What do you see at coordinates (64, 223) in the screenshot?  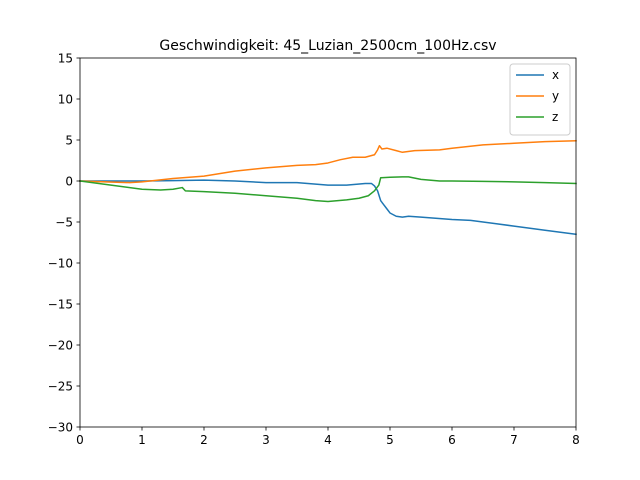 I see `y-tick-label: −5` at bounding box center [64, 223].